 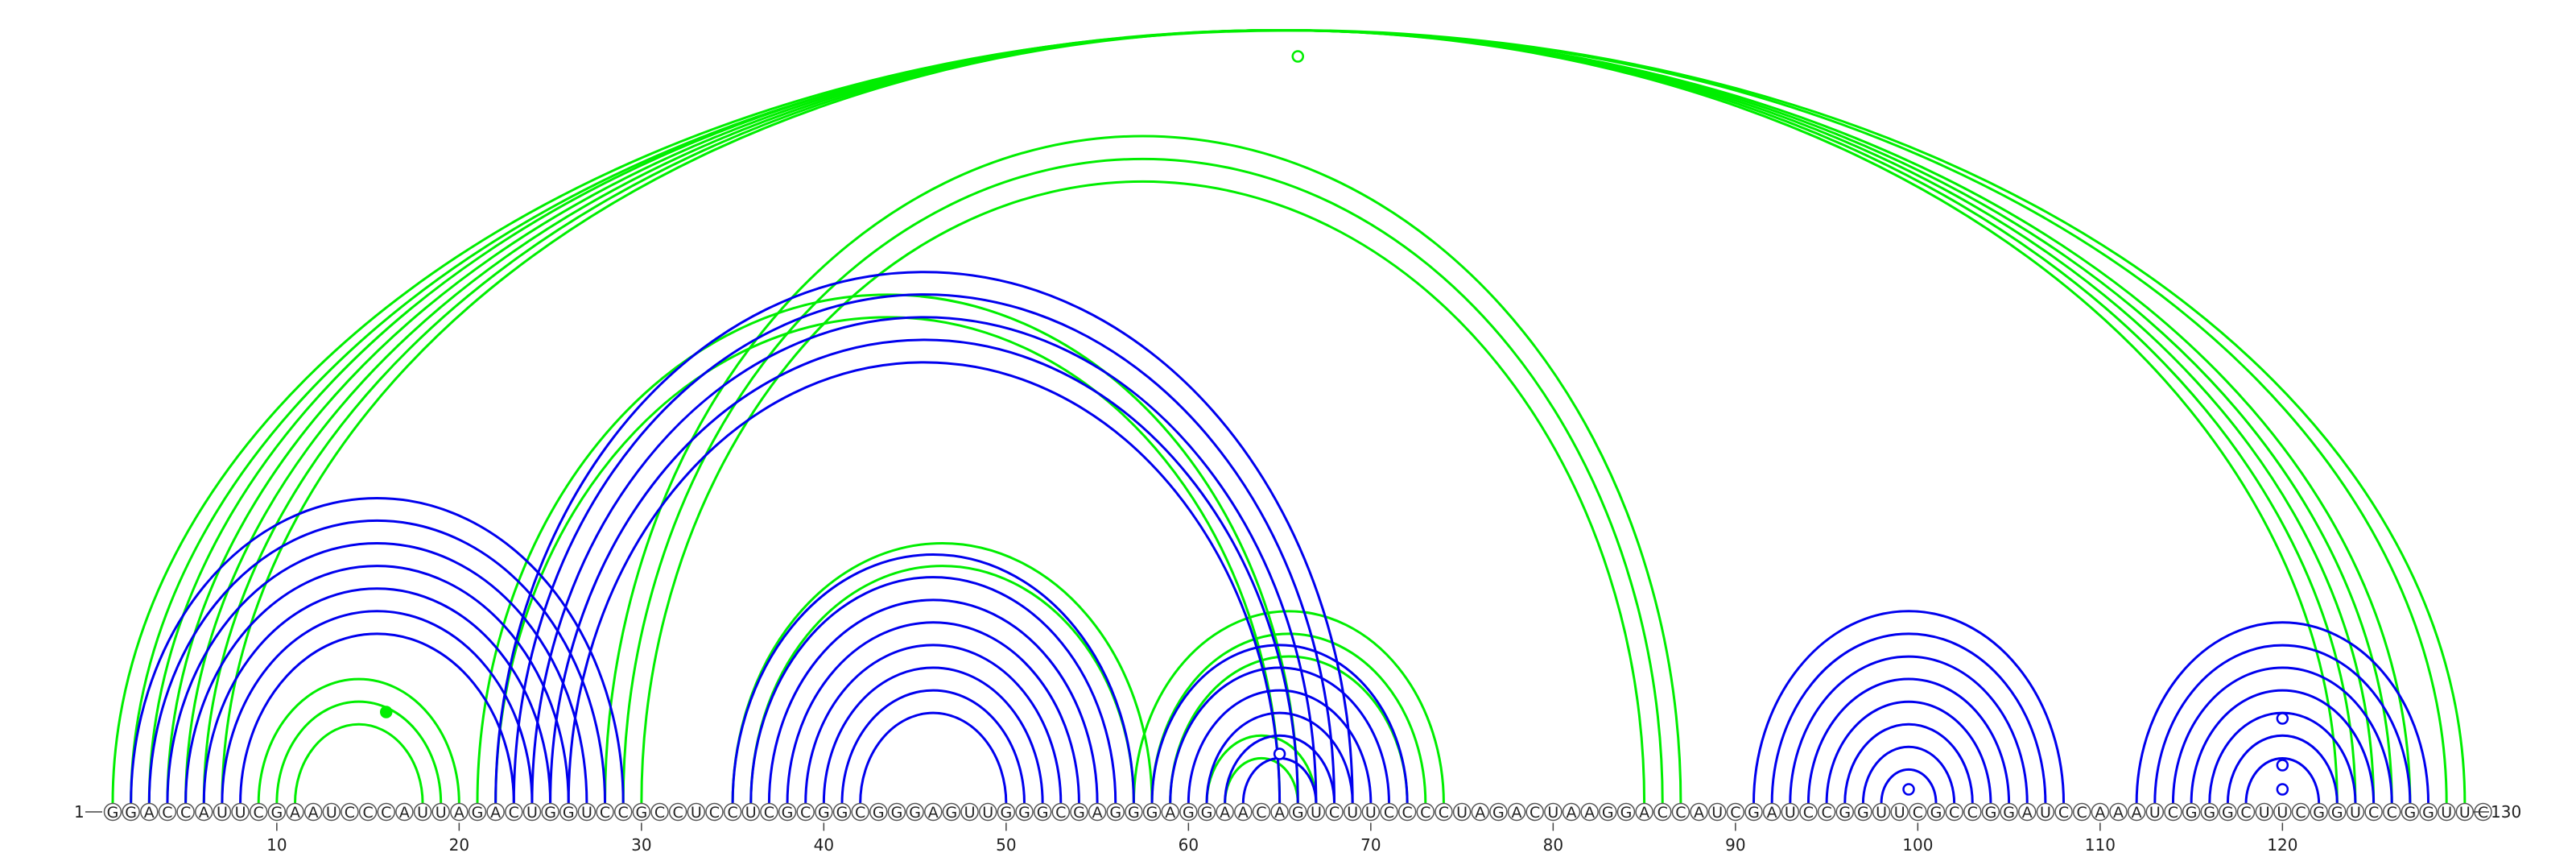 What do you see at coordinates (1281, 838) in the screenshot?
I see `position-axis: 10 20 30 40 50 60 70 80 90 100 110 120` at bounding box center [1281, 838].